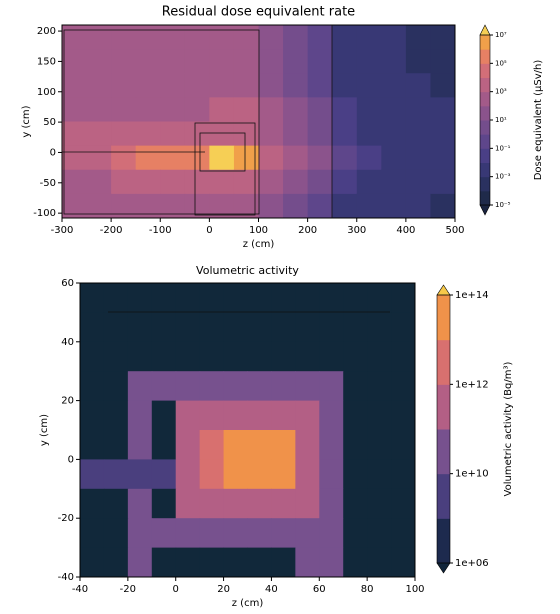 This screenshot has width=560, height=614. What do you see at coordinates (49, 122) in the screenshot?
I see `y-tick-label: 50` at bounding box center [49, 122].